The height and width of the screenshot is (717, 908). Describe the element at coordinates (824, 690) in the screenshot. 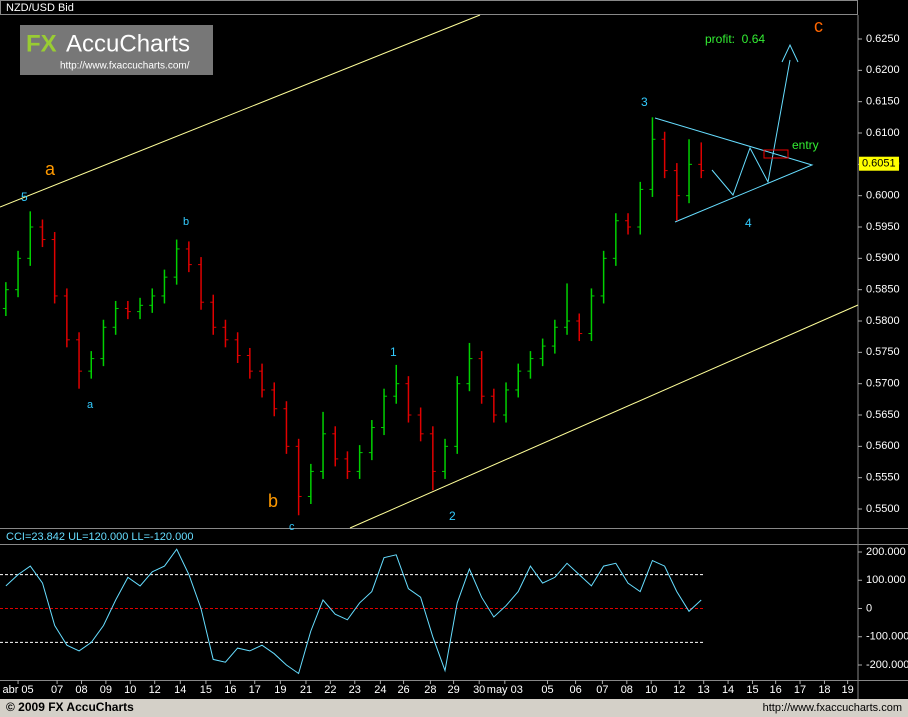

I see `x-tick-label: 18` at that location.